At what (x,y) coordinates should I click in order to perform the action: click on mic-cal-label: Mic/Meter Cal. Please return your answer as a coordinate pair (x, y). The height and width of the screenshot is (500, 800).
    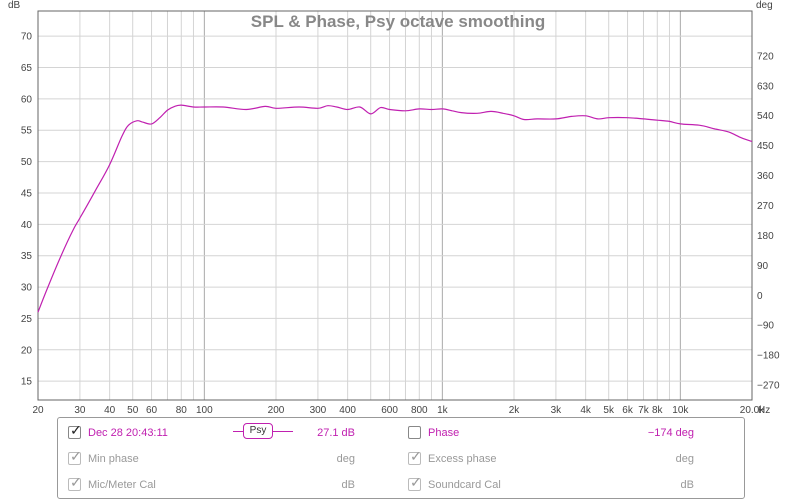
    Looking at the image, I should click on (122, 485).